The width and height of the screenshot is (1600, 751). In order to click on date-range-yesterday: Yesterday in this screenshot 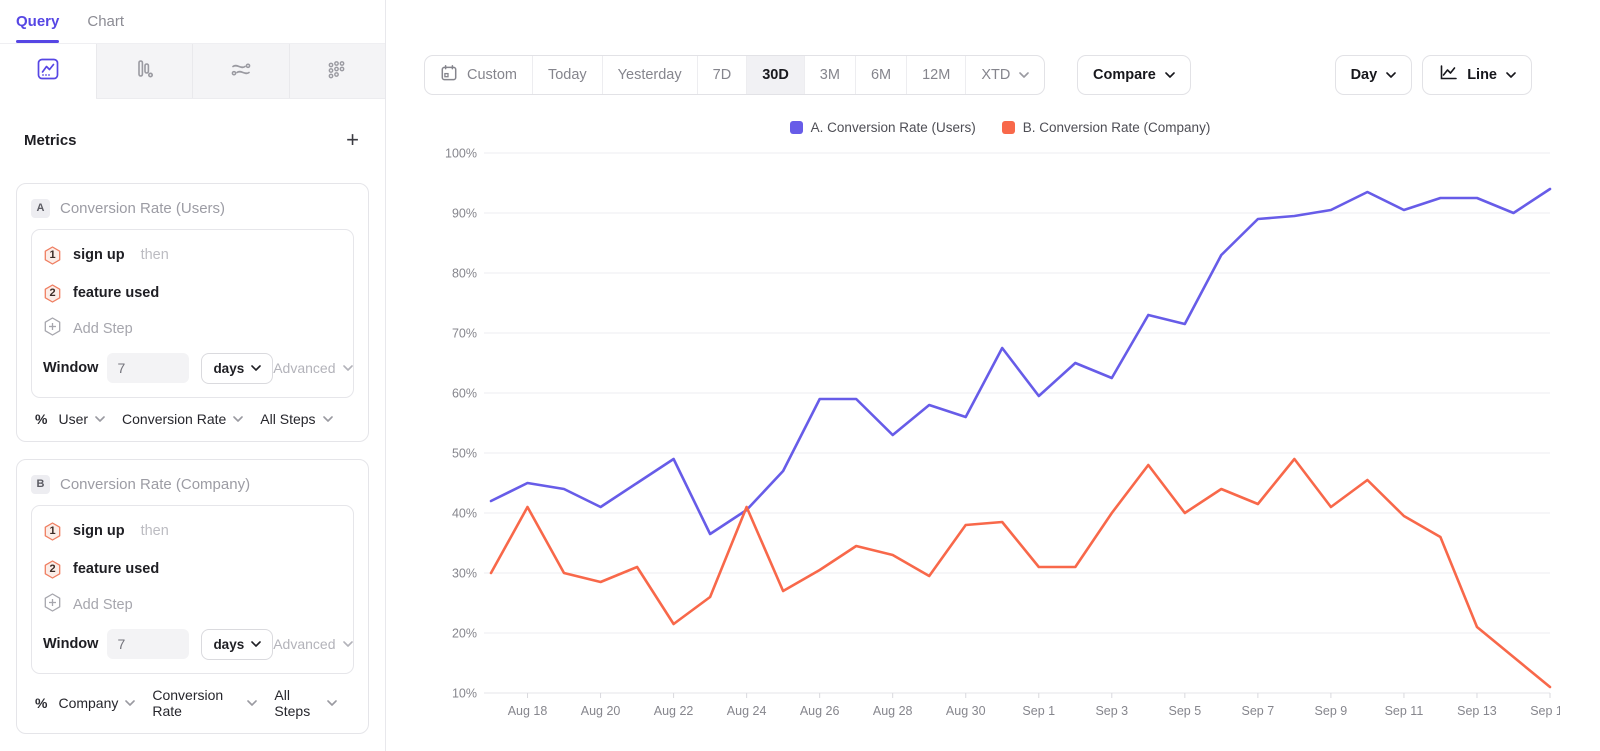, I will do `click(649, 75)`.